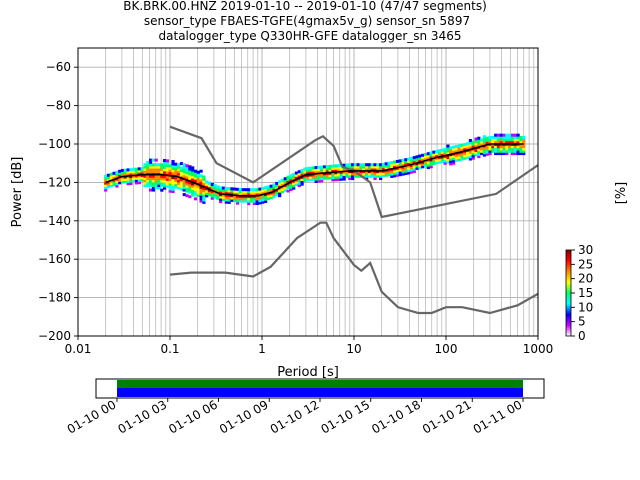  What do you see at coordinates (17, 192) in the screenshot?
I see `y-axis-label: Power [dB]` at bounding box center [17, 192].